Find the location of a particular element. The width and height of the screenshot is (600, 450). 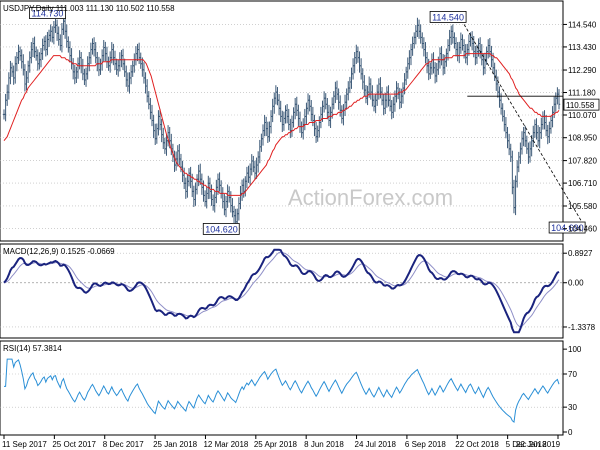

annotation-label: 104.620 is located at coordinates (221, 229).